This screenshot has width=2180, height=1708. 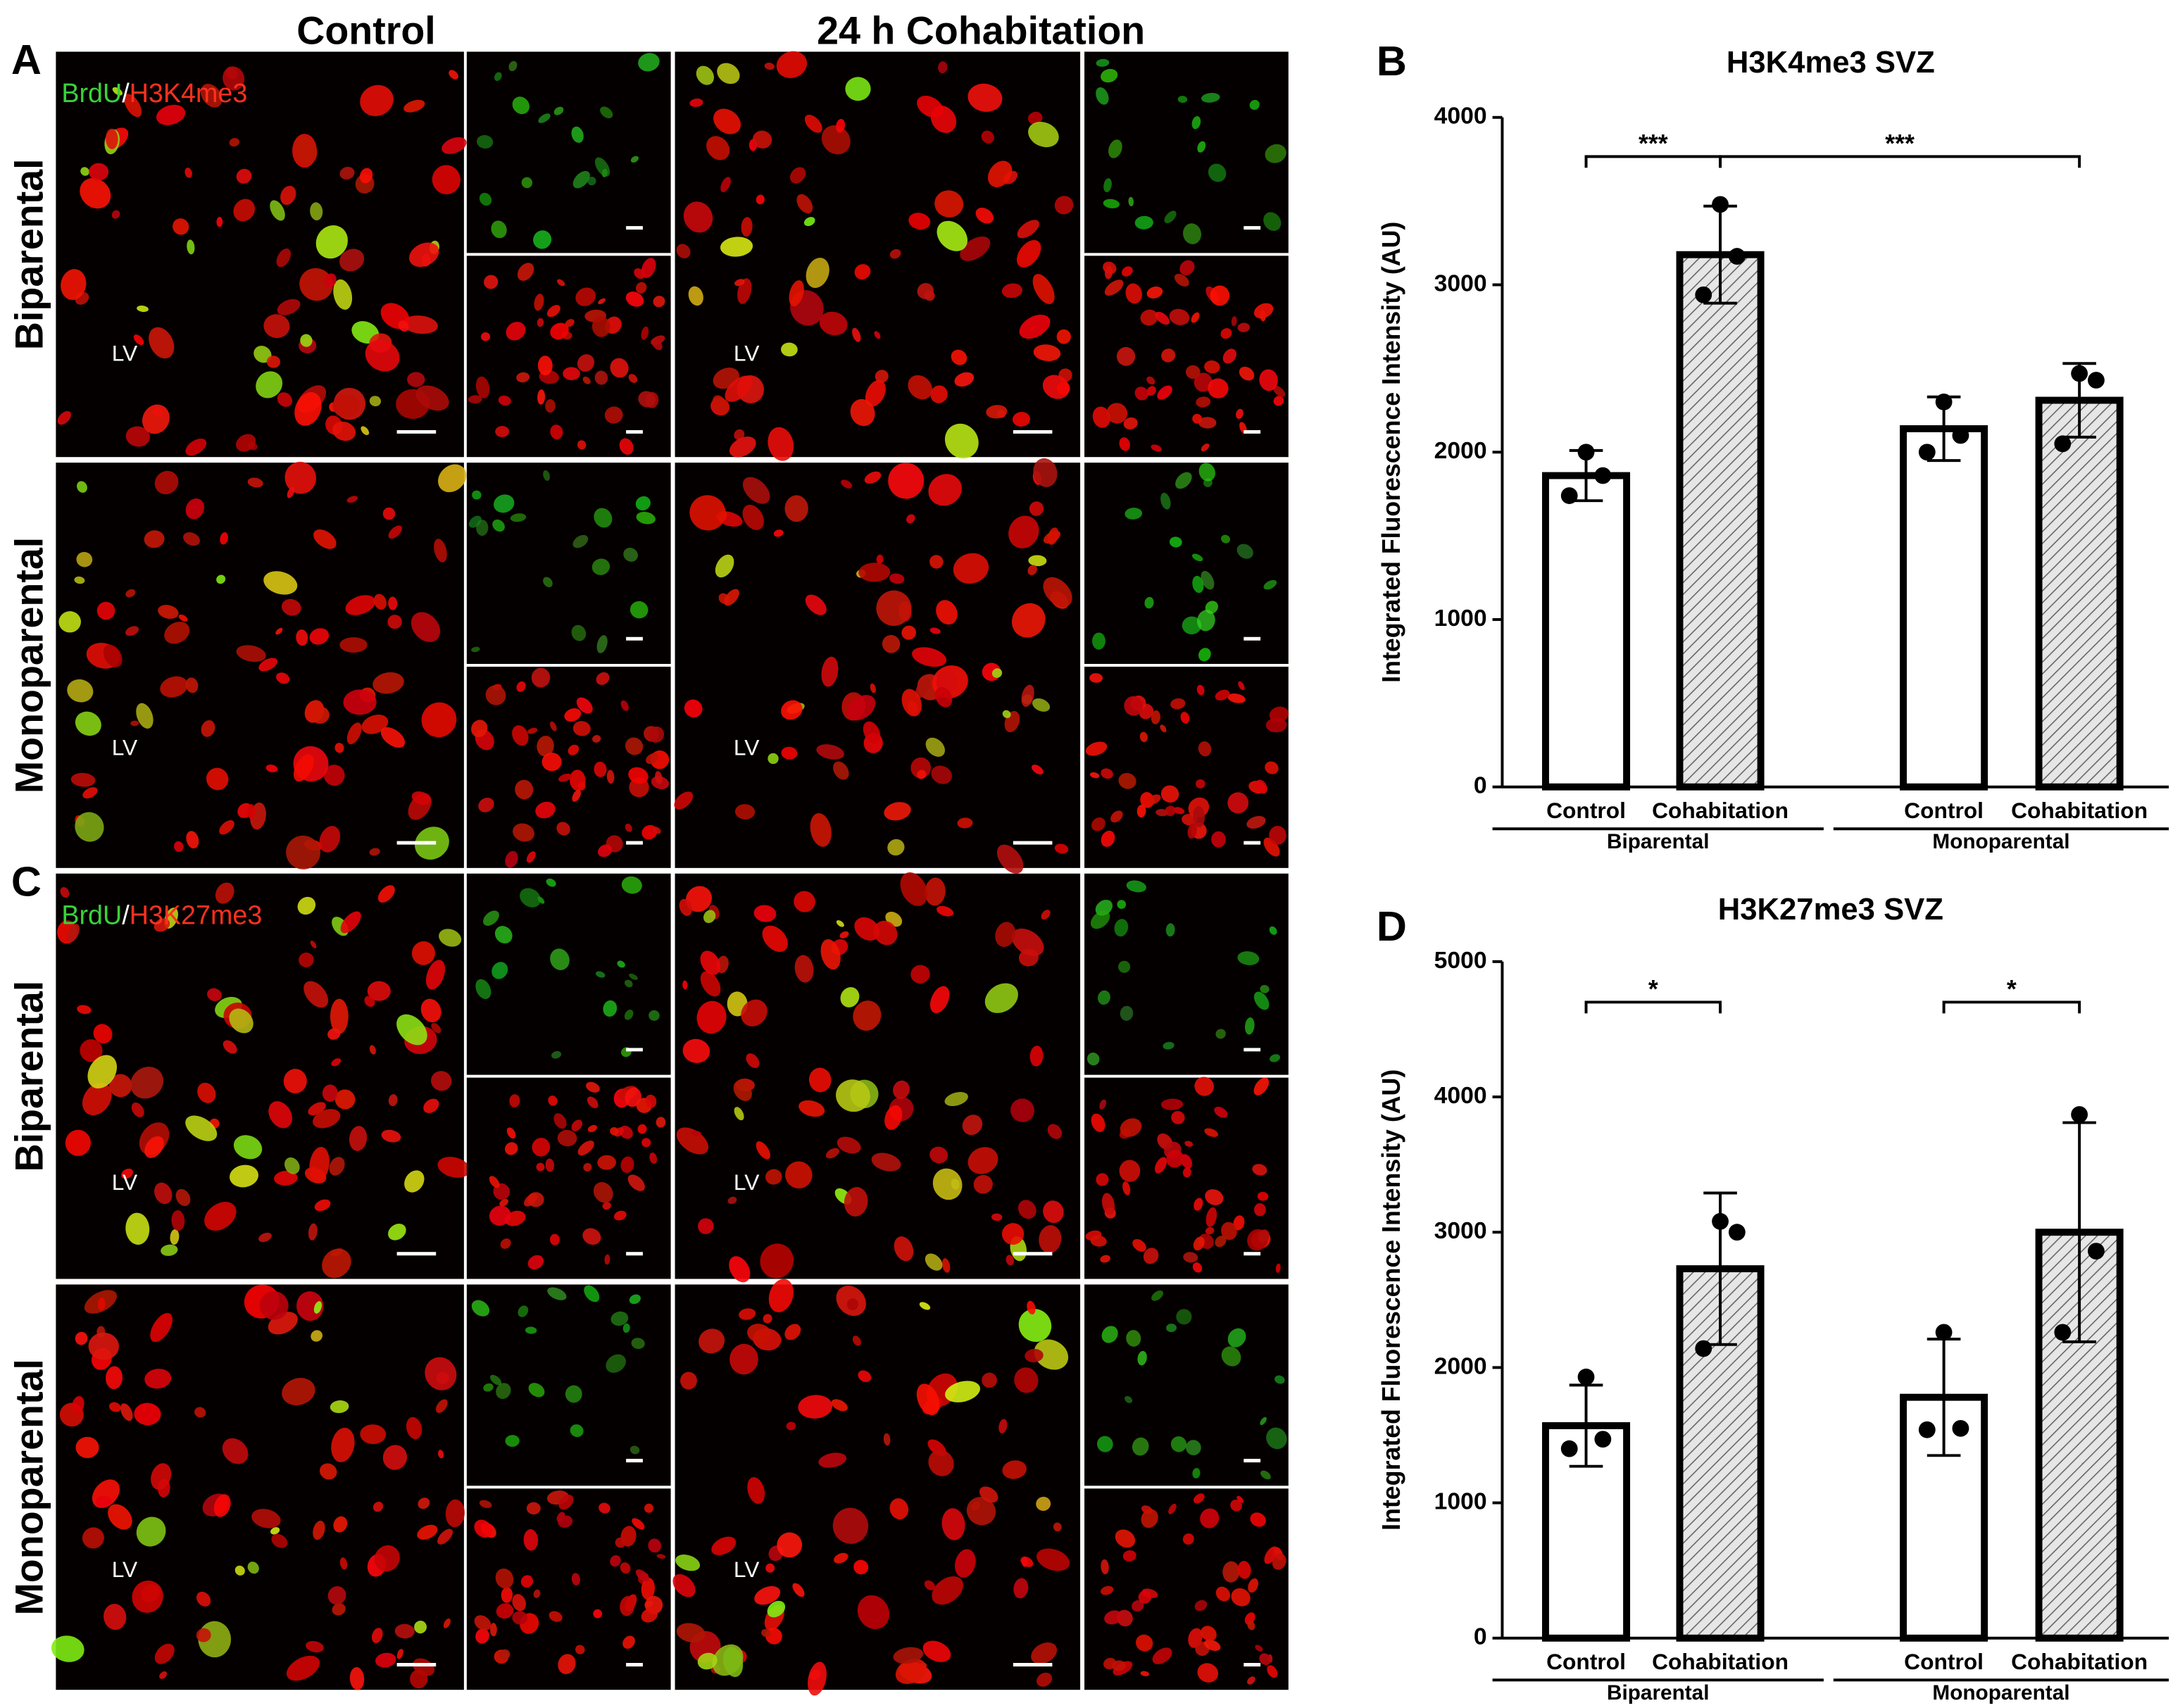 I want to click on x-tick-label: Cohabitation, so click(x=1720, y=810).